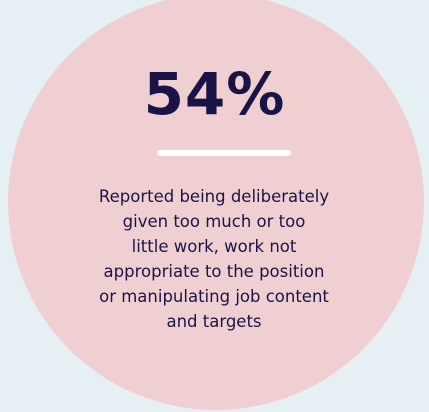 This screenshot has height=412, width=429. Describe the element at coordinates (214, 196) in the screenshot. I see `description-line: Reported being deliberately` at that location.